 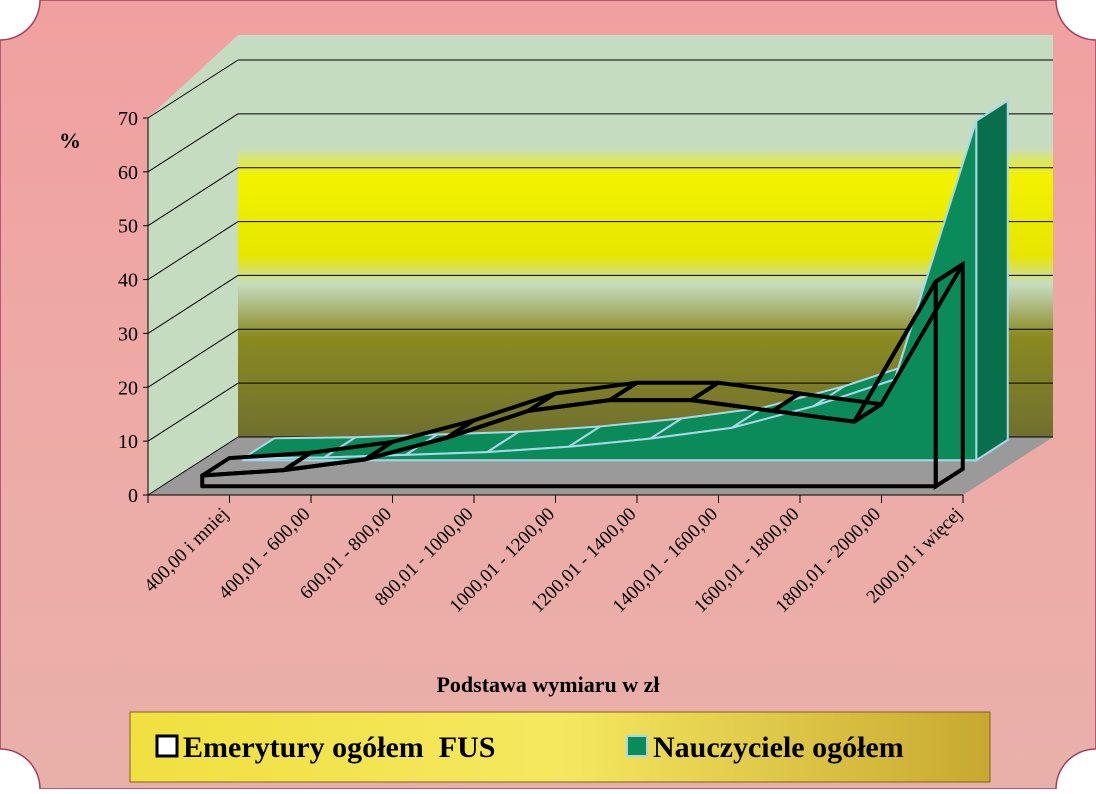 What do you see at coordinates (128, 334) in the screenshot?
I see `y-tick-label: 30` at bounding box center [128, 334].